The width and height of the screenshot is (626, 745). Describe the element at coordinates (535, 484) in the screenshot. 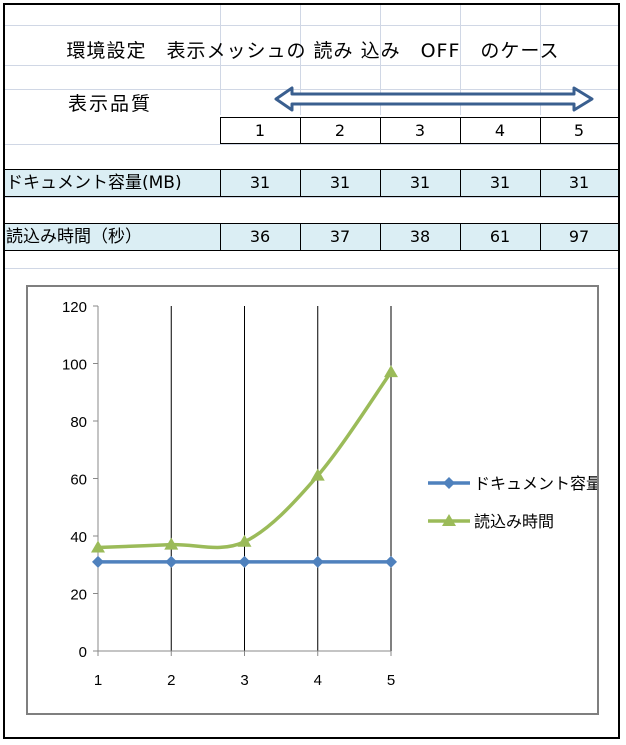

I see `legend-label: ドキュメント容量` at that location.